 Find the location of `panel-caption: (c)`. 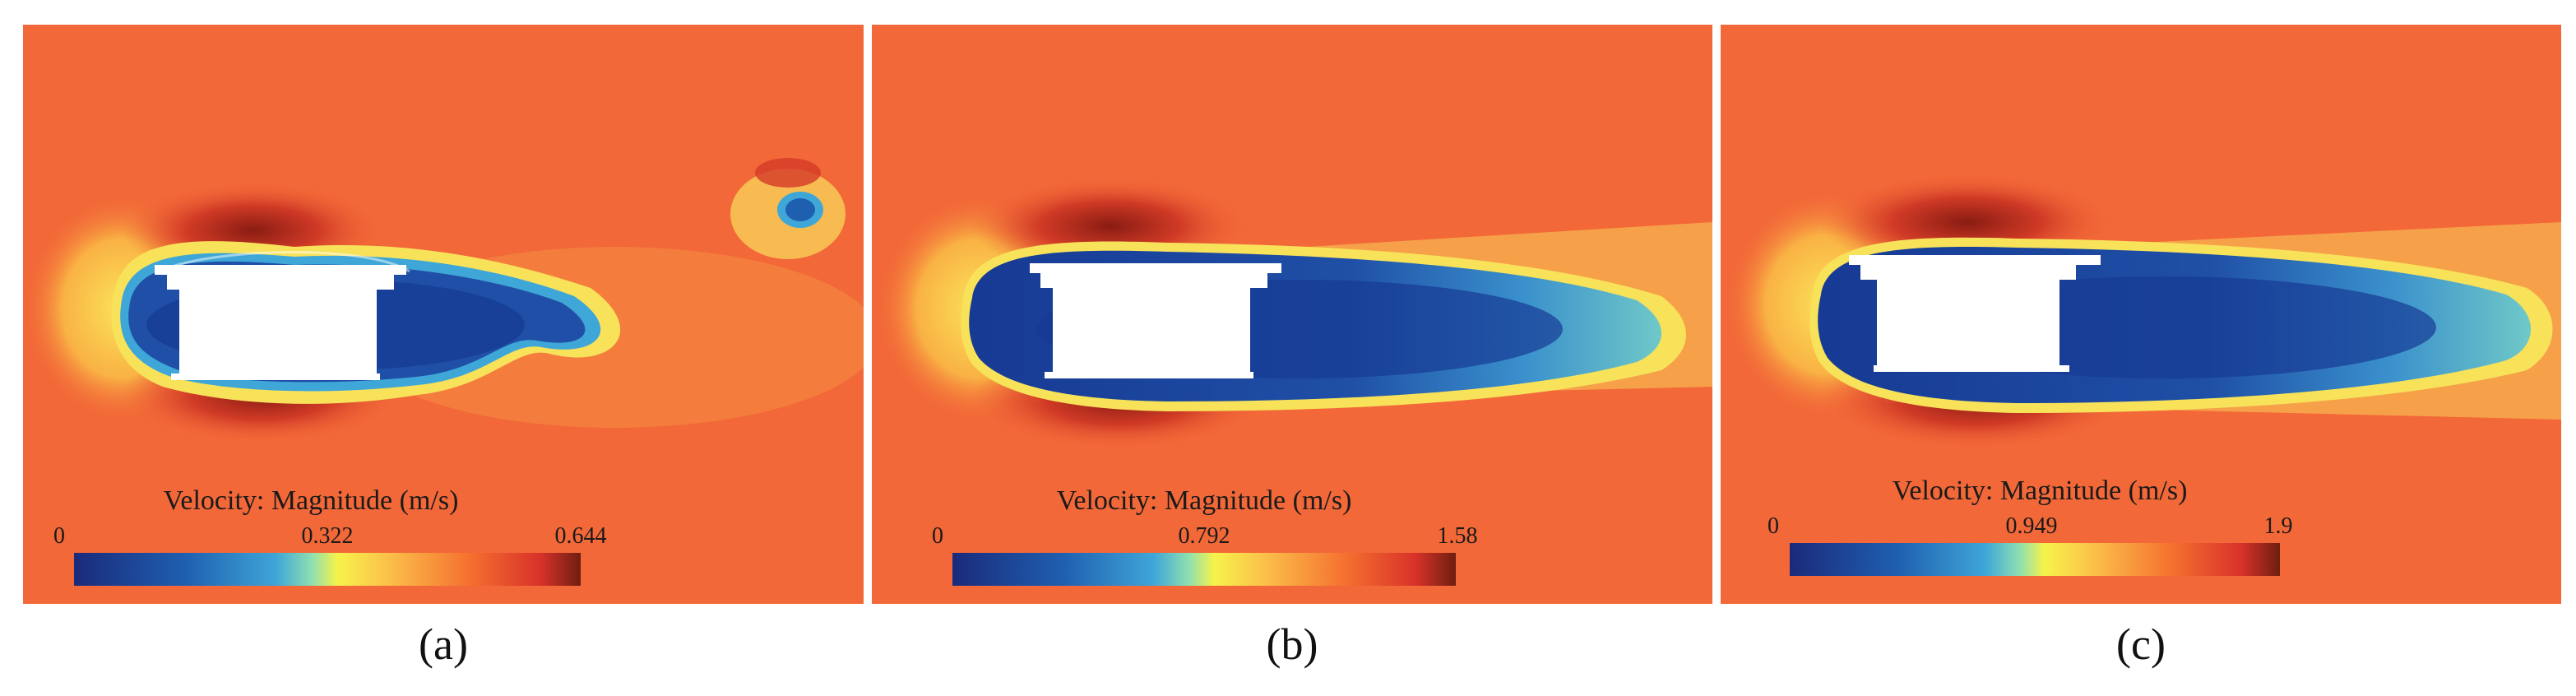

panel-caption: (c) is located at coordinates (2141, 644).